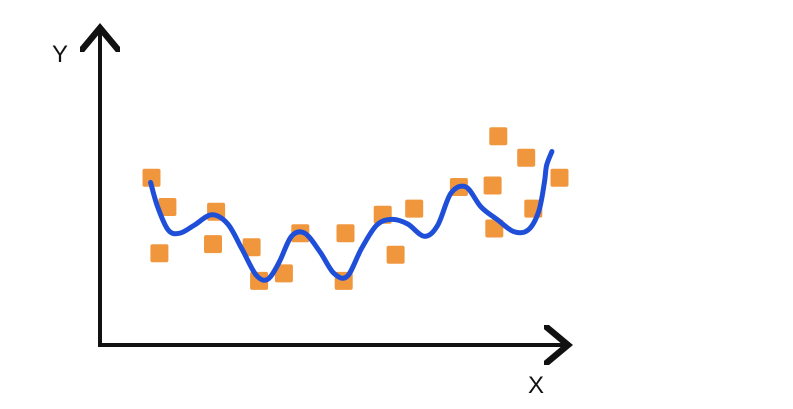  Describe the element at coordinates (536, 385) in the screenshot. I see `x-axis-label: X` at that location.